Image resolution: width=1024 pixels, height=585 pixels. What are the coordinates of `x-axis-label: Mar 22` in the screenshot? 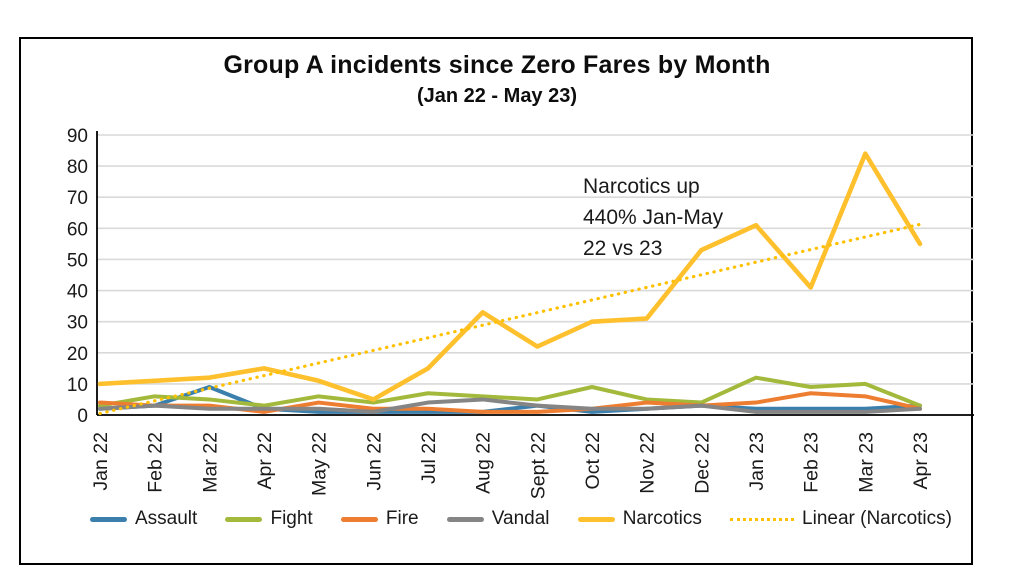 It's located at (210, 462).